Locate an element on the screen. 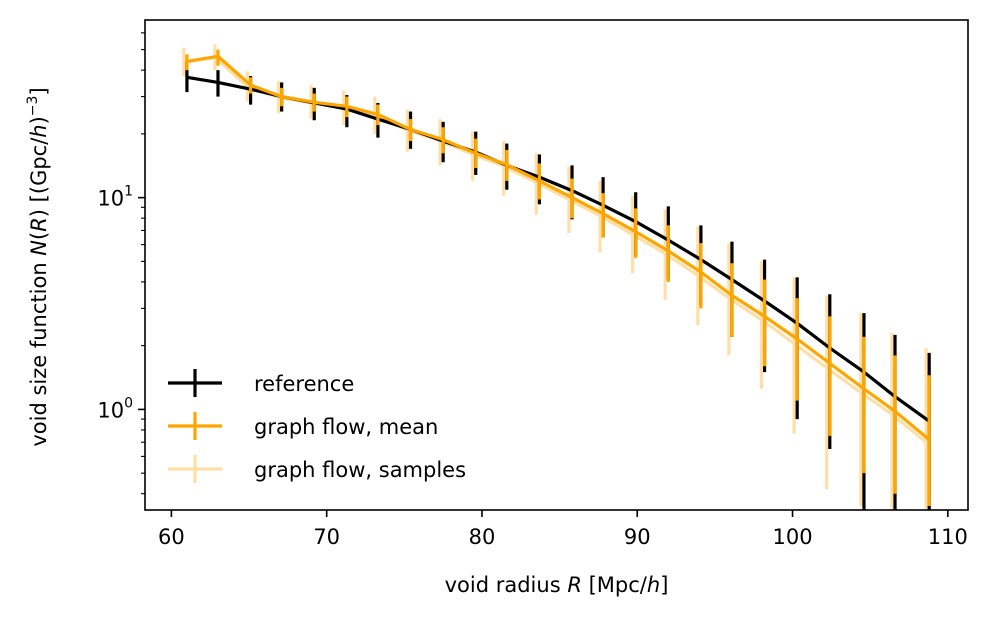 This screenshot has width=996, height=626. y-tick-label: 10⁰ is located at coordinates (115, 408).